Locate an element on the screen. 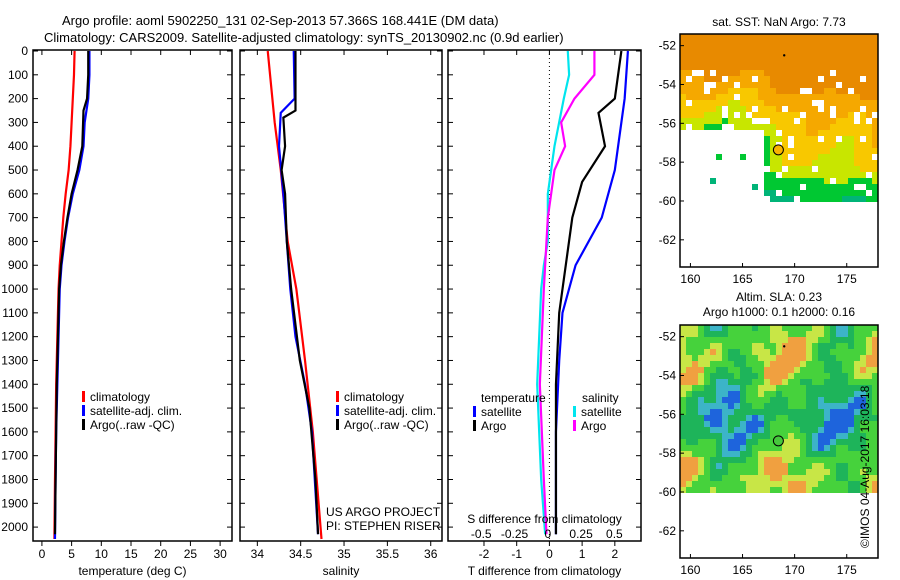 The width and height of the screenshot is (900, 580). sst-map-frame is located at coordinates (779, 150).